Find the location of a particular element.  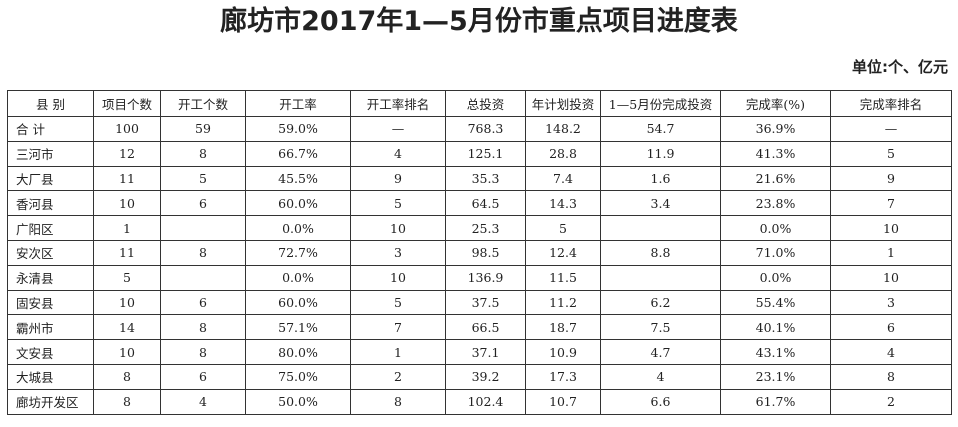

region-cell: 文安县 is located at coordinates (50, 352).